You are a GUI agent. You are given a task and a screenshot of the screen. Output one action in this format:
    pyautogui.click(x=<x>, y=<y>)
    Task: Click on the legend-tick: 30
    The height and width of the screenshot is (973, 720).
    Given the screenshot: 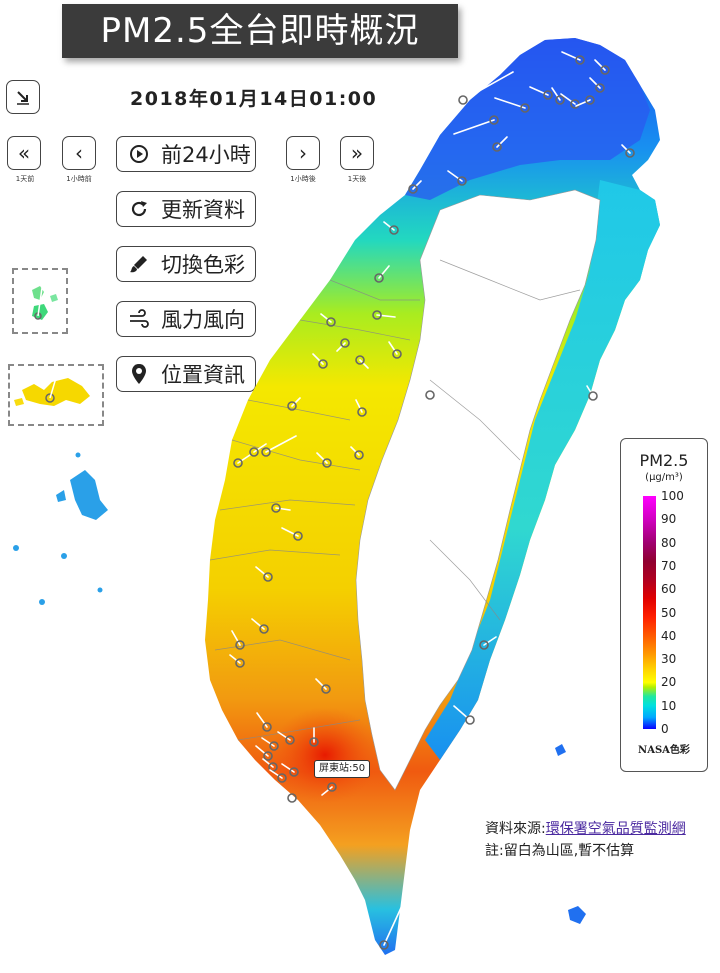 What is the action you would take?
    pyautogui.click(x=669, y=659)
    